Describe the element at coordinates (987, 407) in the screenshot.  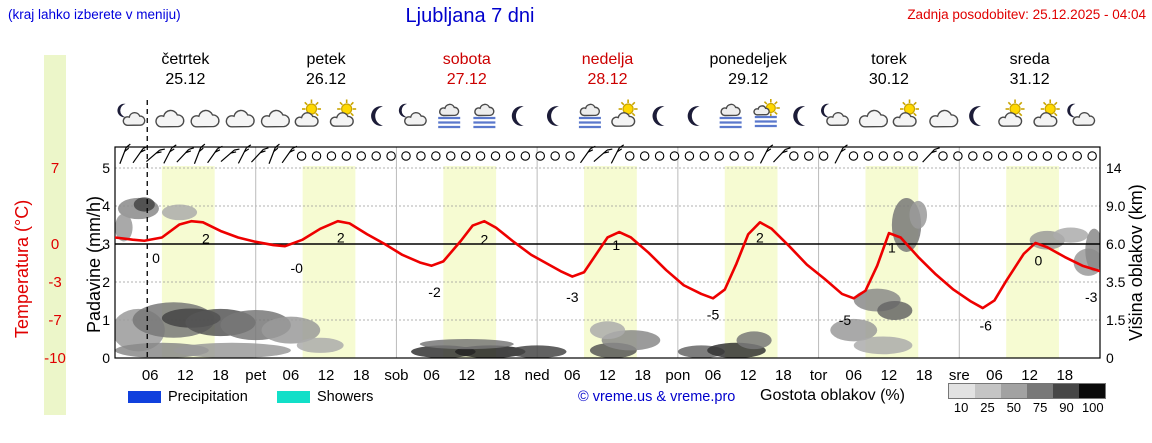
I see `cloud-density-value: 25` at that location.